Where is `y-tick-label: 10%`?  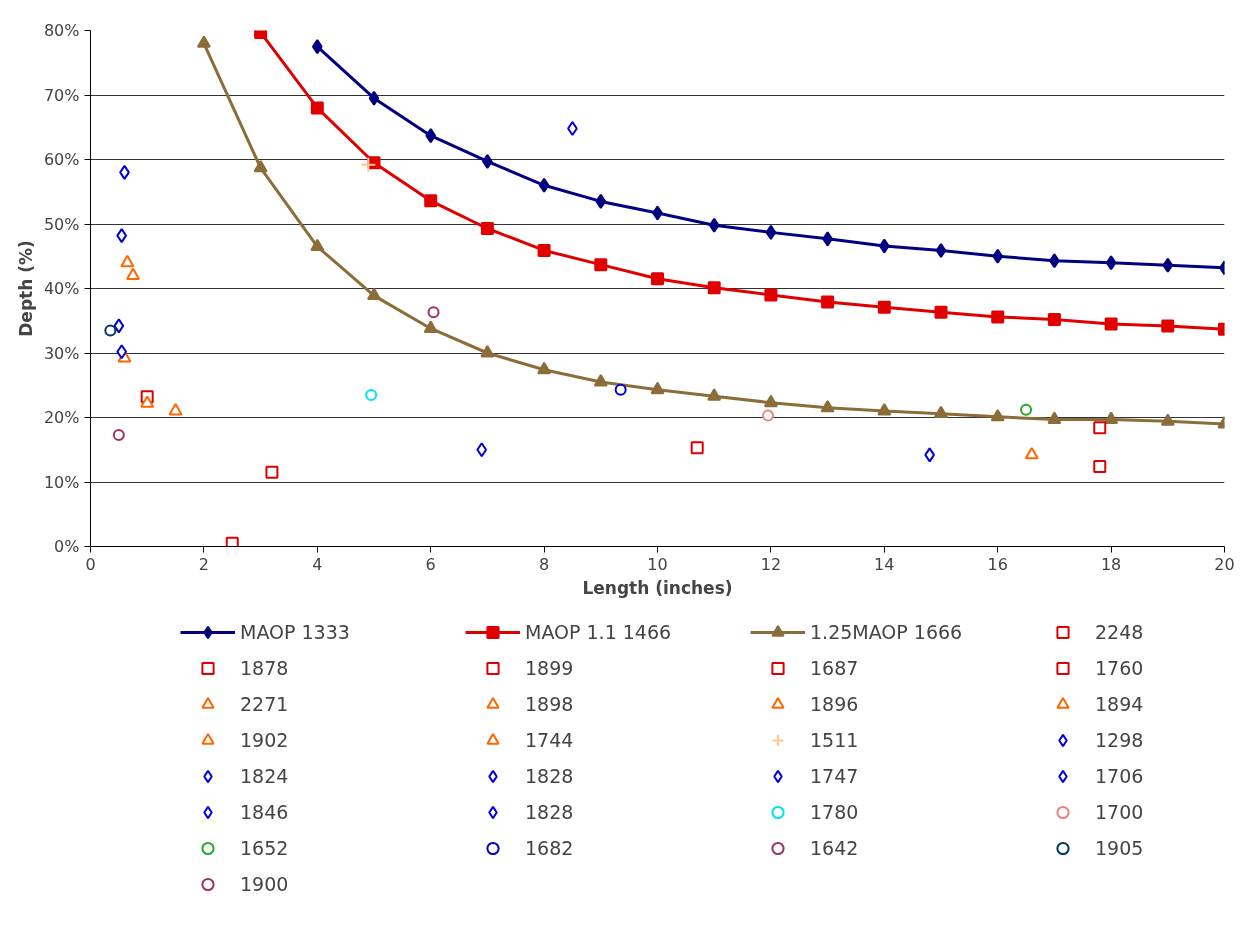
y-tick-label: 10% is located at coordinates (61, 482).